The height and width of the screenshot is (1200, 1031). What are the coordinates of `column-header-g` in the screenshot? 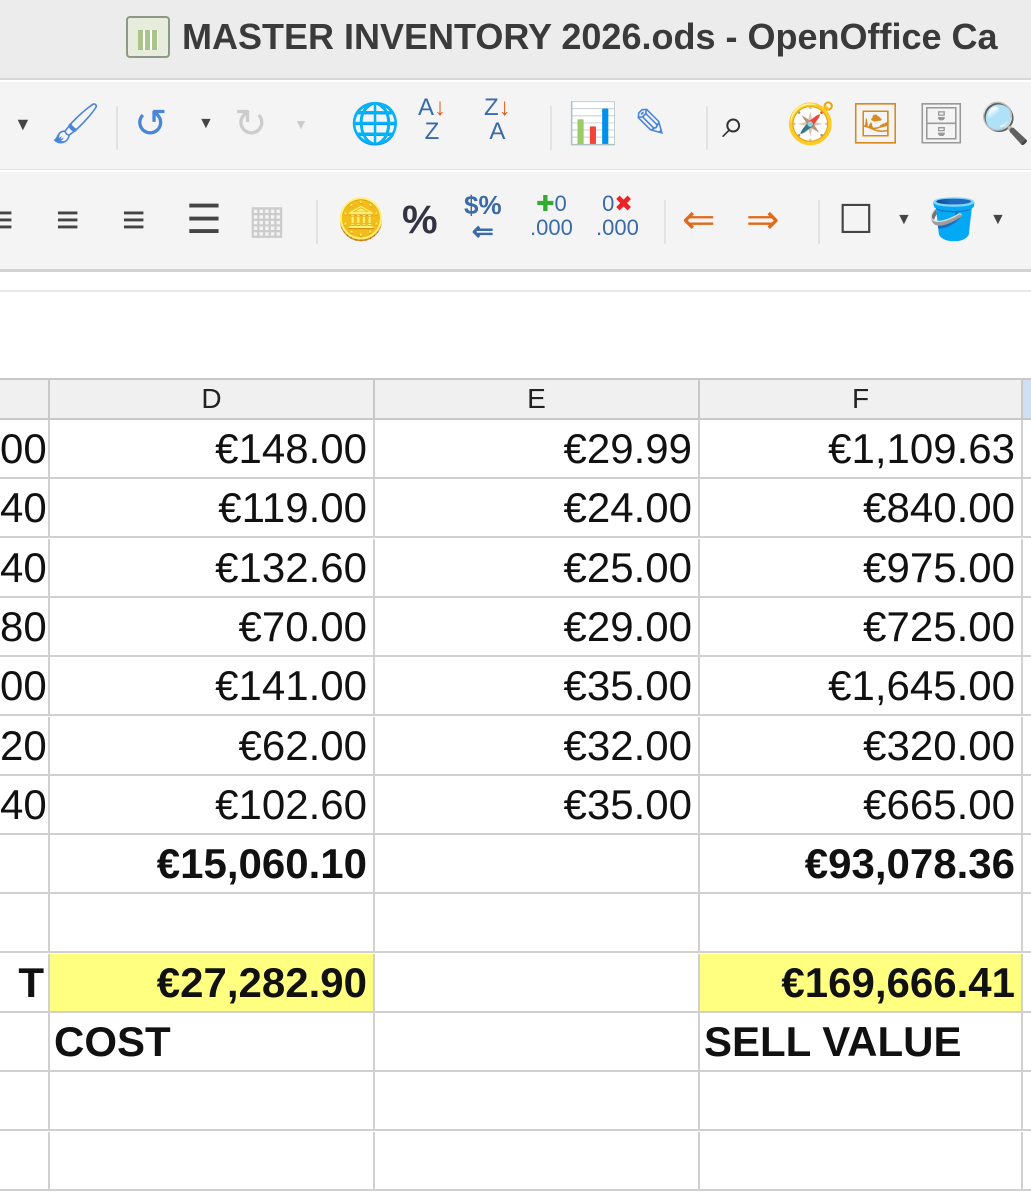 It's located at (1027, 399).